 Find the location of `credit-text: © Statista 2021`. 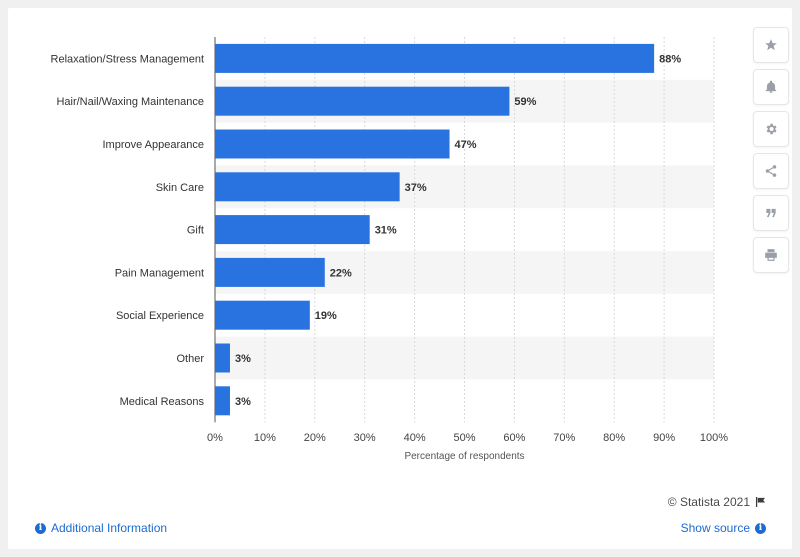

credit-text: © Statista 2021 is located at coordinates (708, 502).